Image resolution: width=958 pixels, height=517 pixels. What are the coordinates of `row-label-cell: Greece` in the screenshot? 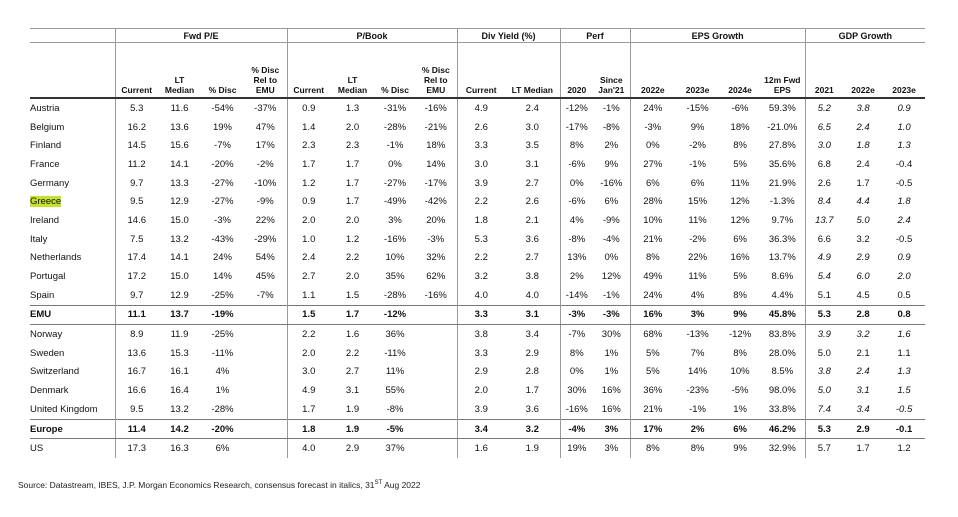 It's located at (72, 201).